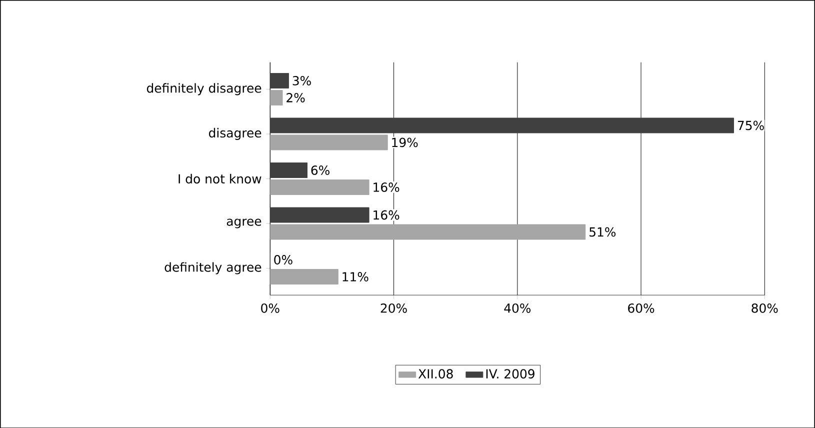 The height and width of the screenshot is (428, 815). I want to click on x-tick-label: 80%, so click(765, 308).